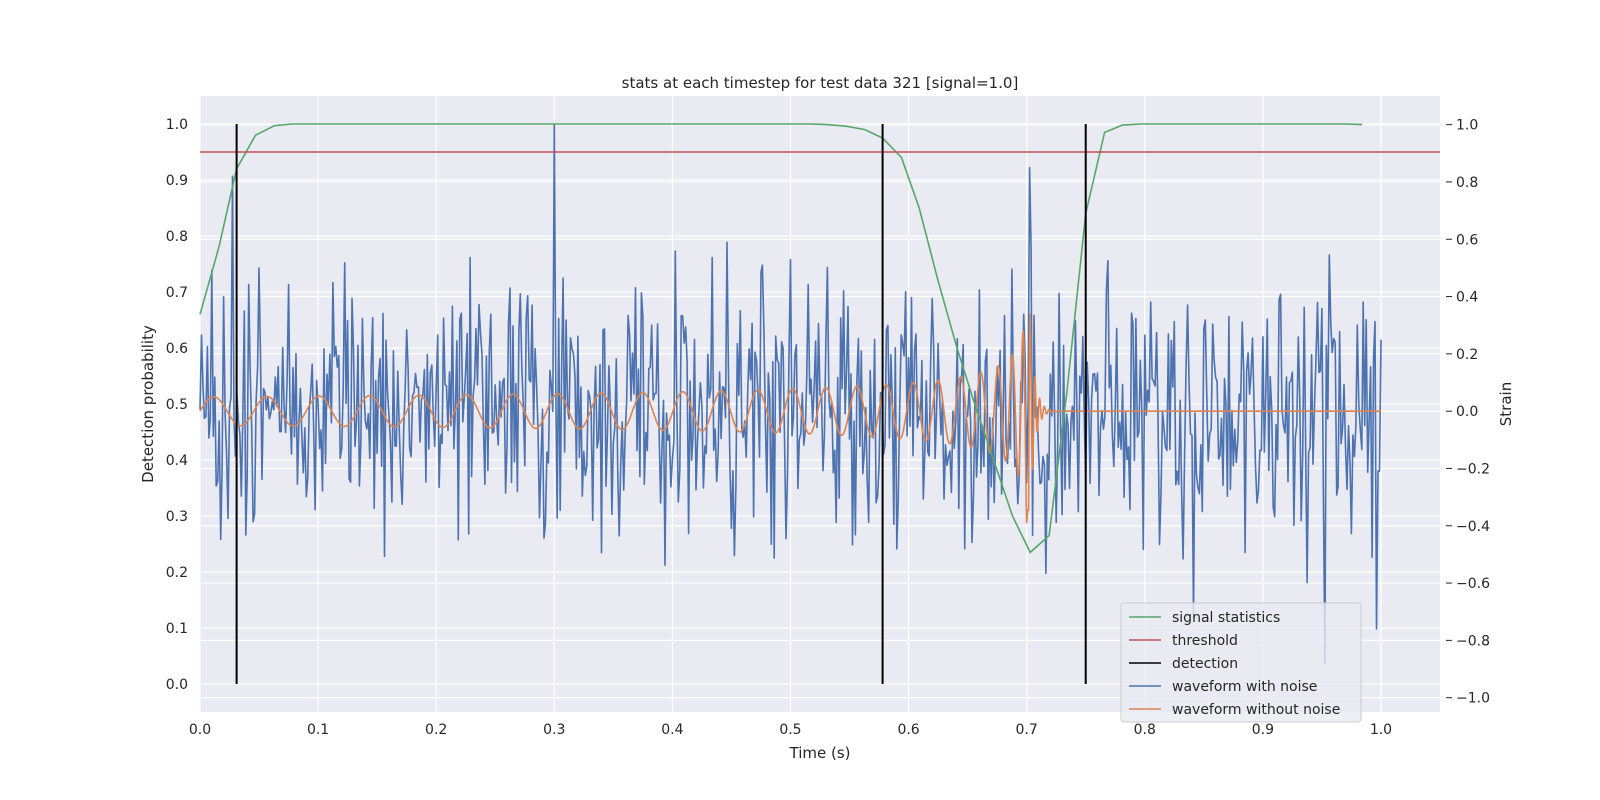  Describe the element at coordinates (908, 730) in the screenshot. I see `x-tick-label: 0.6` at that location.